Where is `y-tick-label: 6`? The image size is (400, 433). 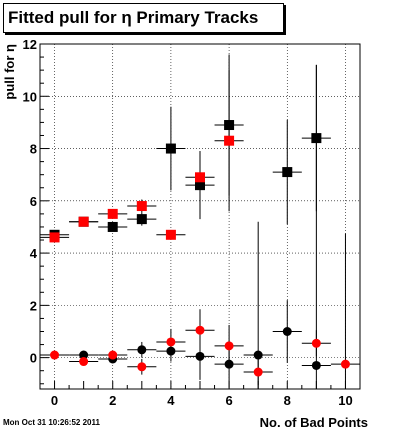 y-tick-label: 6 is located at coordinates (33, 201).